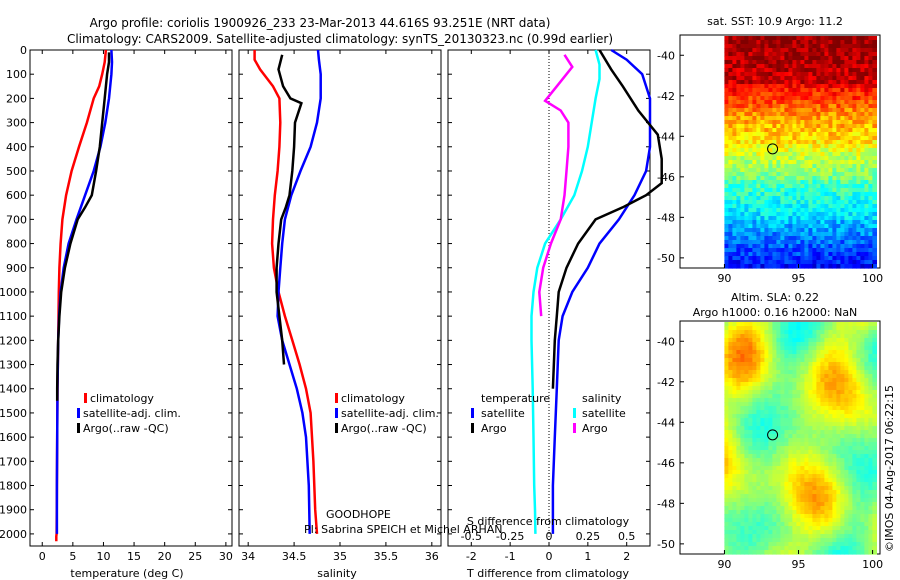 Image resolution: width=900 pixels, height=580 pixels. What do you see at coordinates (872, 278) in the screenshot?
I see `map-x-tick-label: 100` at bounding box center [872, 278].